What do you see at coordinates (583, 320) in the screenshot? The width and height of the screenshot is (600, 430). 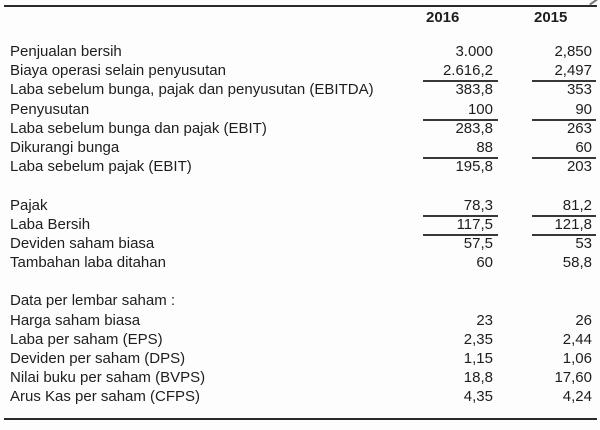 I see `value-2015: 26` at bounding box center [583, 320].